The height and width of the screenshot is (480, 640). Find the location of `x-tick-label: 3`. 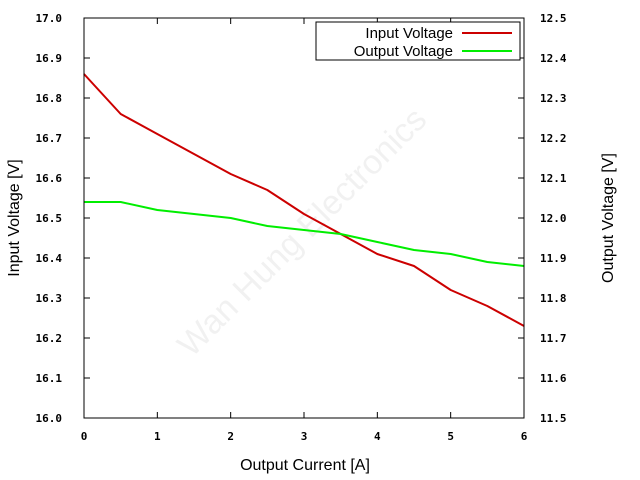

x-tick-label: 3 is located at coordinates (304, 436).